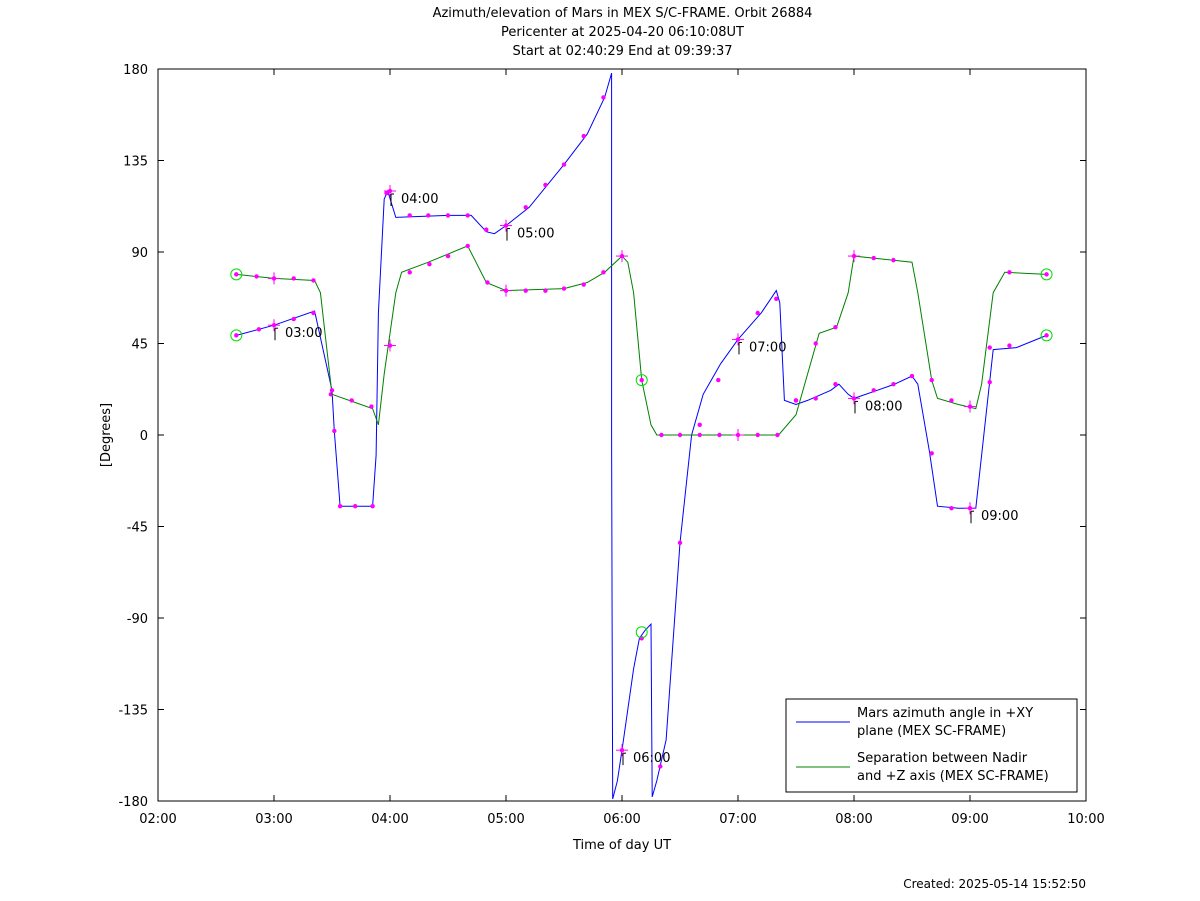 The image size is (1200, 901). I want to click on legend-label-2: and +Z axis (MEX SC-FRAME), so click(953, 776).